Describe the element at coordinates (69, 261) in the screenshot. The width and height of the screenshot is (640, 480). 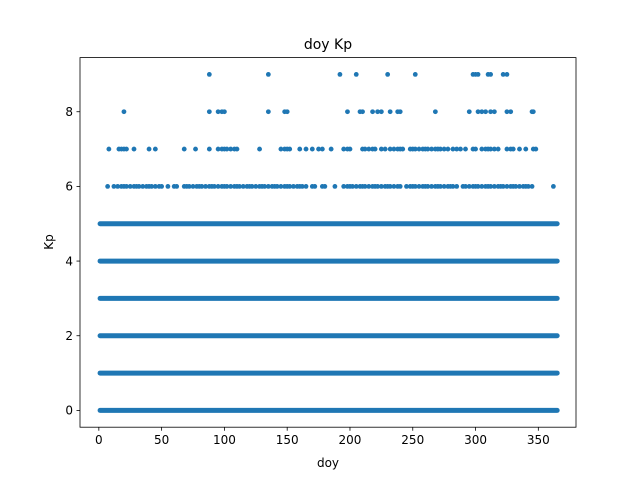
I see `y-tick-label: 4` at that location.